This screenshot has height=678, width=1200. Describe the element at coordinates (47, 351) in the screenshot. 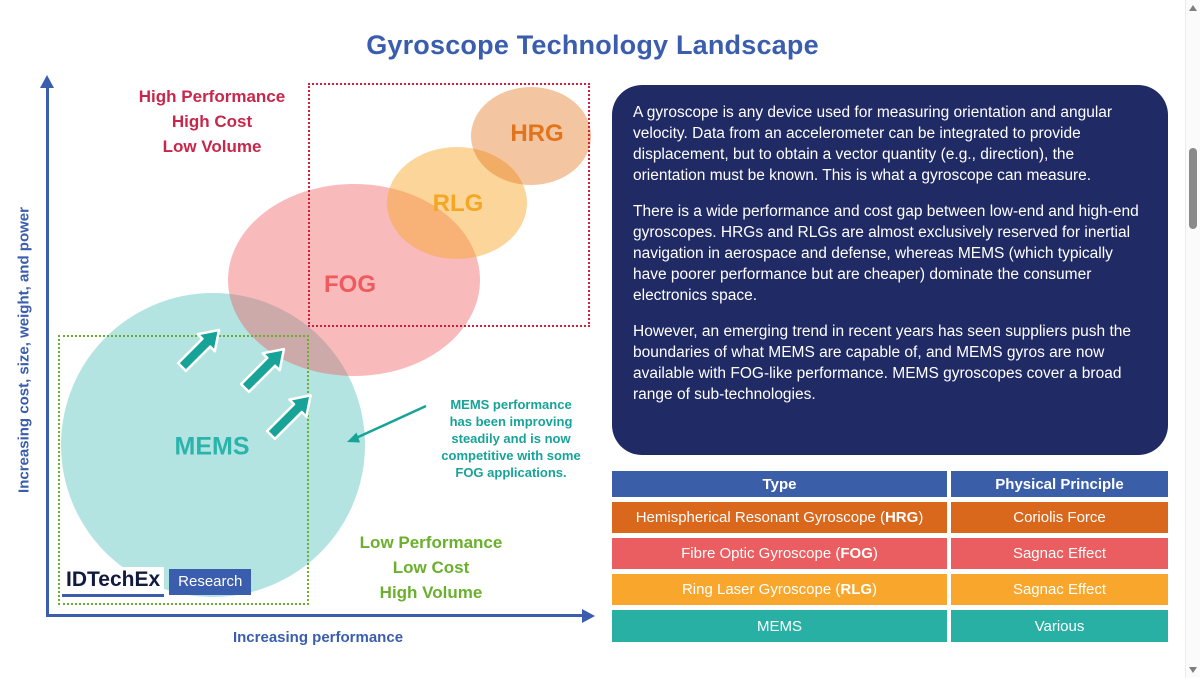

I see `y-axis-line` at that location.